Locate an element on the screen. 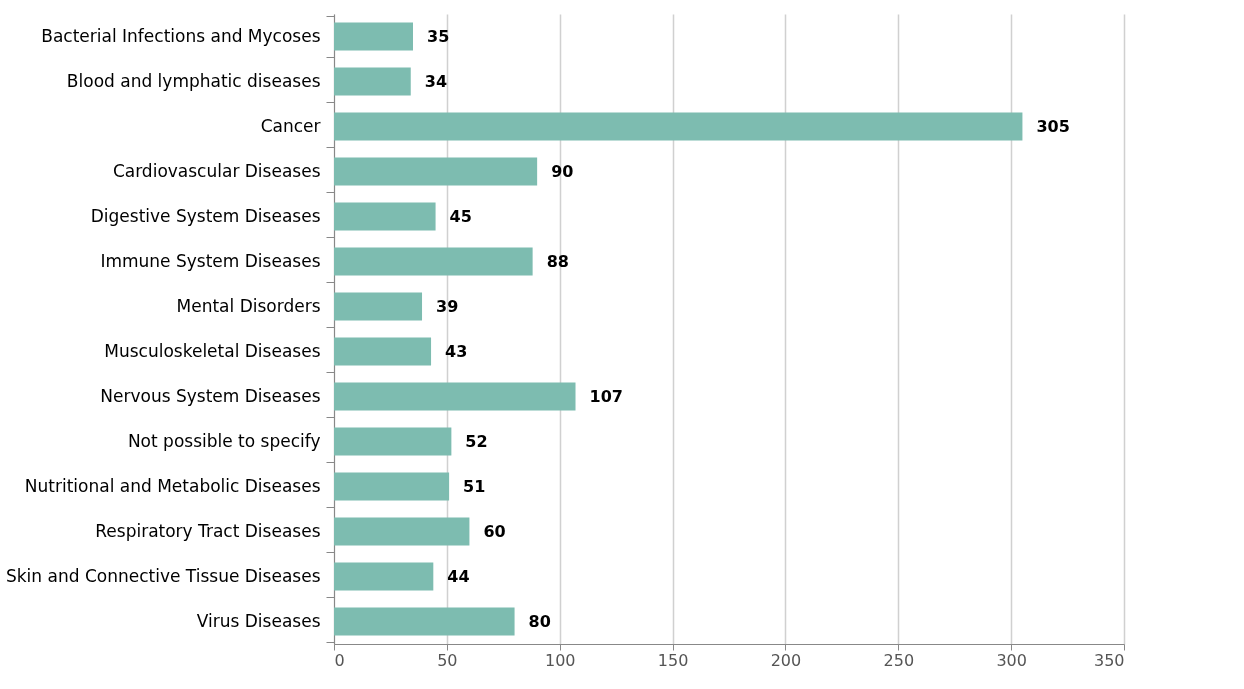  data-label: 43 is located at coordinates (456, 351).